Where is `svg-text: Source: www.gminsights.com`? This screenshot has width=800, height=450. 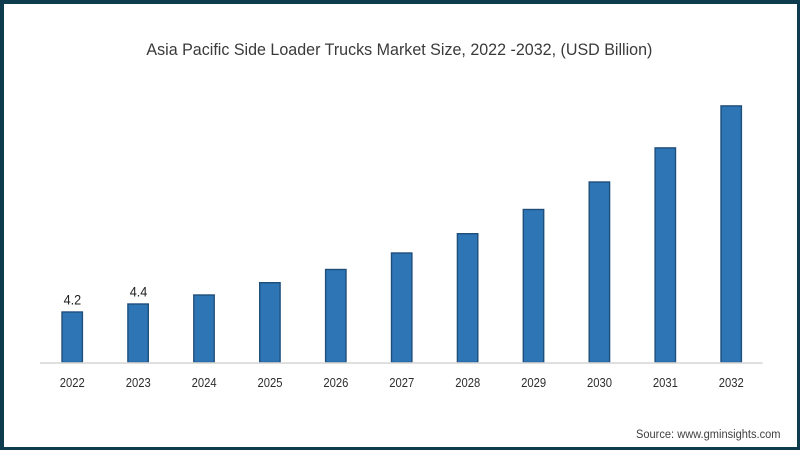
svg-text: Source: www.gminsights.com is located at coordinates (708, 435).